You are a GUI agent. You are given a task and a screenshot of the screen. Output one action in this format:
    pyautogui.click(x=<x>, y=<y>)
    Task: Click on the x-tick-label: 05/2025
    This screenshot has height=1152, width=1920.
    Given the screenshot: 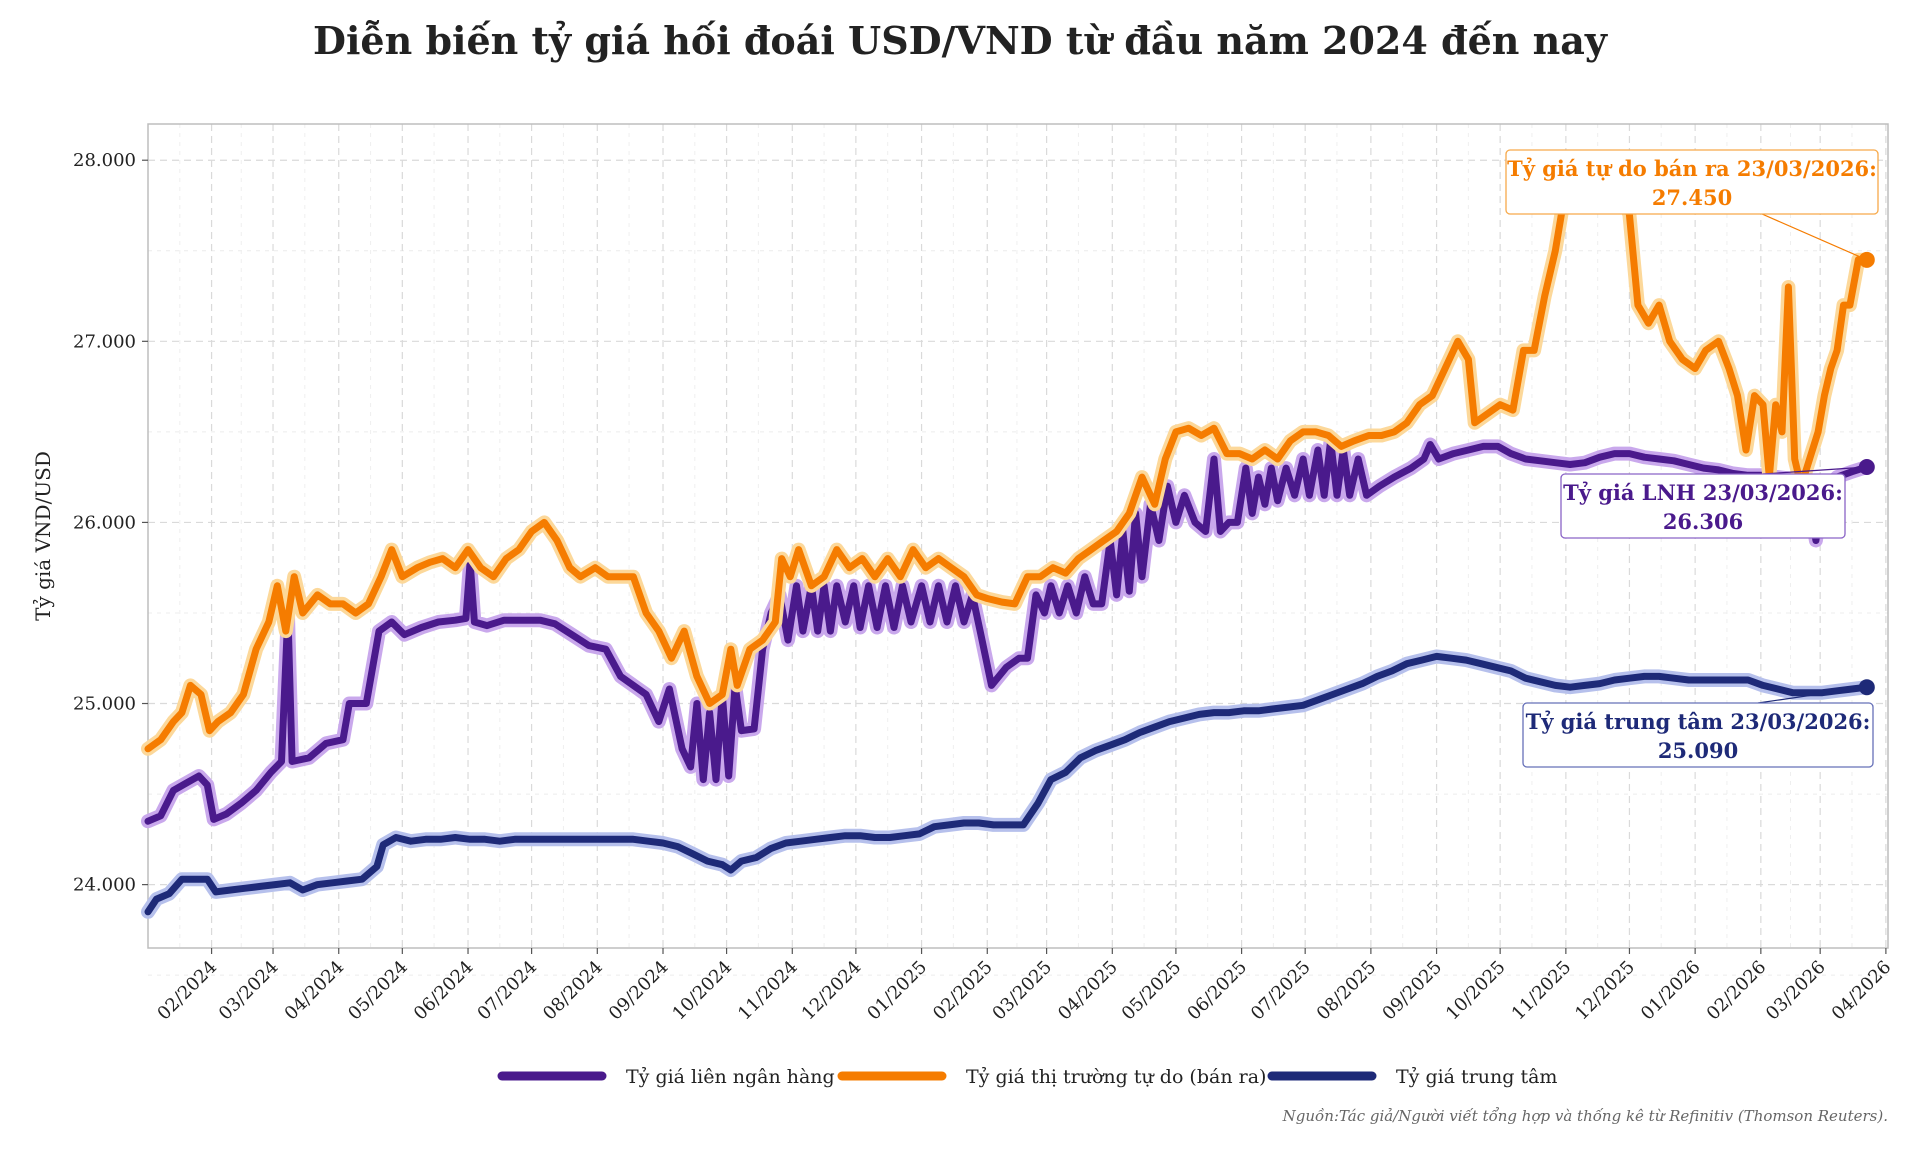 What is the action you would take?
    pyautogui.click(x=1152, y=991)
    